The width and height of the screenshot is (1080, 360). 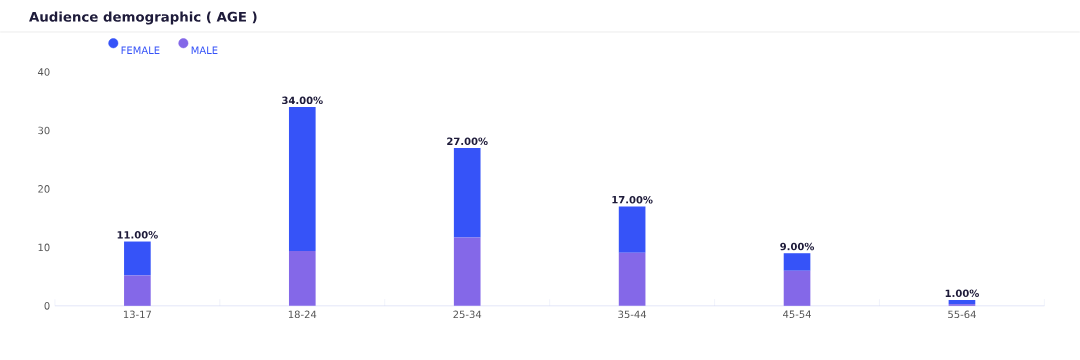 I want to click on chart-title: Audience demographic ( AGE ), so click(x=143, y=18).